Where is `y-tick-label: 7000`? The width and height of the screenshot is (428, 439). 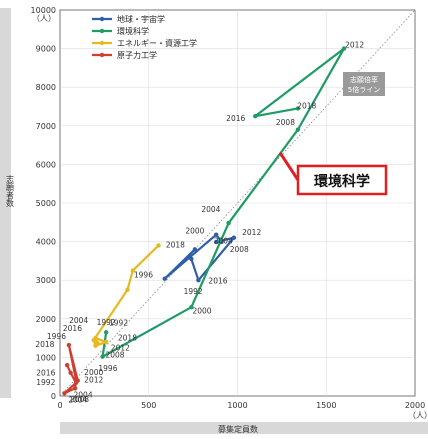
y-tick-label: 7000 is located at coordinates (46, 126).